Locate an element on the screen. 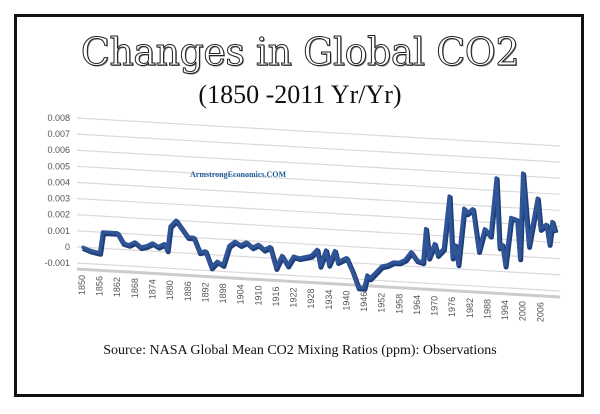 This screenshot has height=414, width=600. x-tick-label: 1952 is located at coordinates (382, 303).